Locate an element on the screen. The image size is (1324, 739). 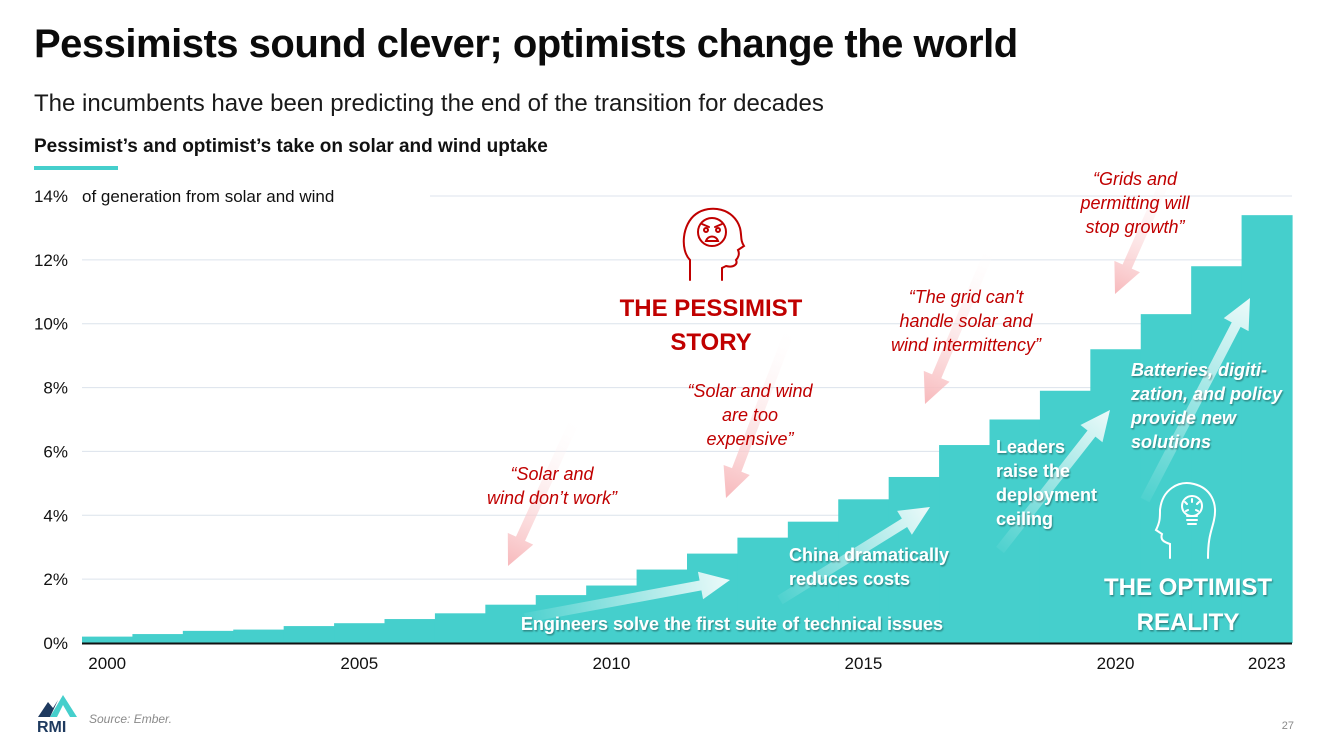
y-tick-label: 8% is located at coordinates (55, 388).